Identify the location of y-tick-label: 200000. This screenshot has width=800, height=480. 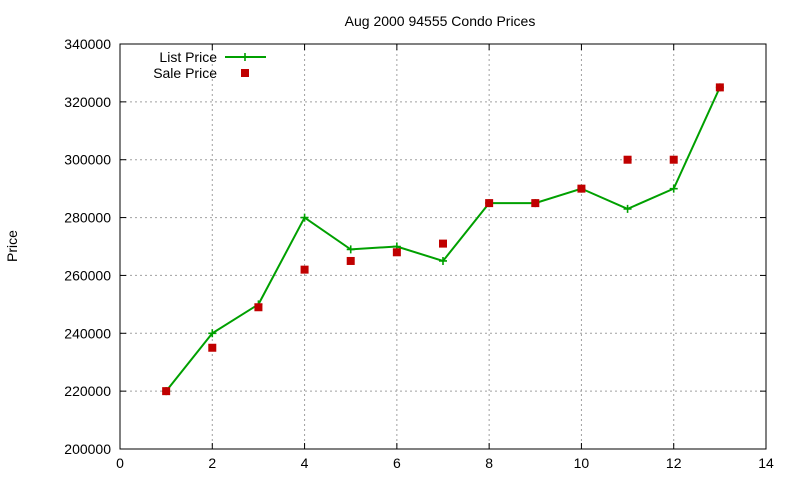
(87, 449).